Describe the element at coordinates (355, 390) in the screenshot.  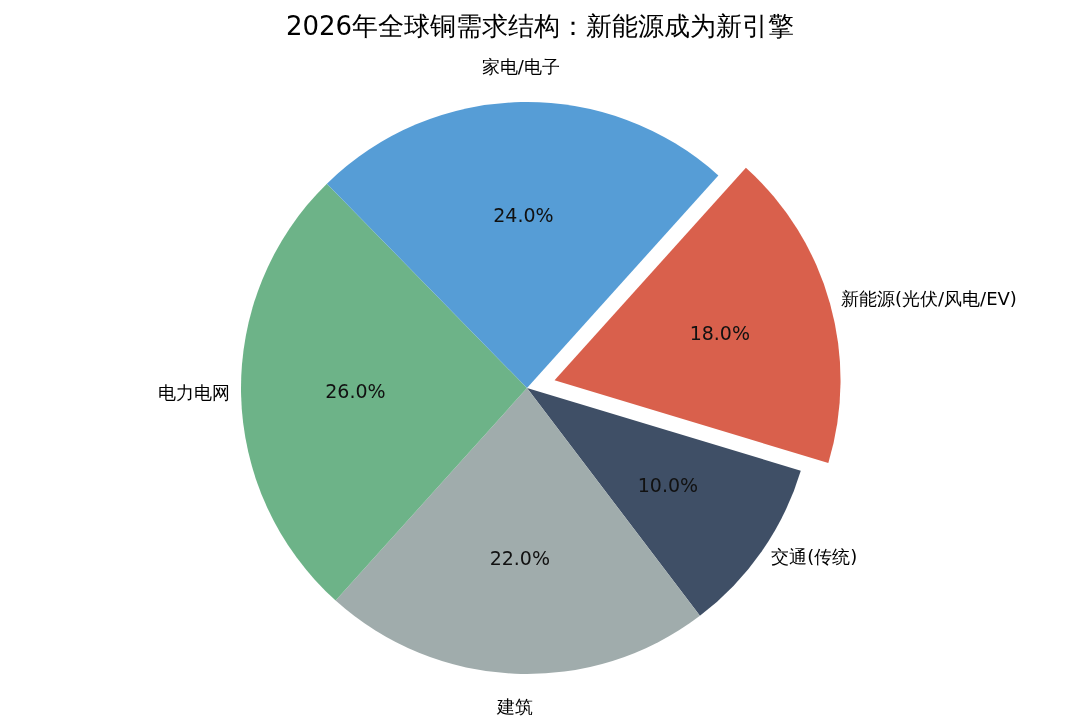
I see `data-label: 26.0%` at that location.